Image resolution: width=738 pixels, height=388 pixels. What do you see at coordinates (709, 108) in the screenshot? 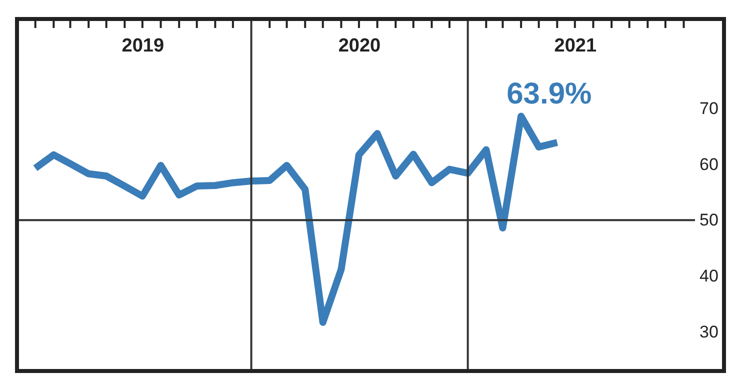
I see `y-tick-label: 70` at bounding box center [709, 108].